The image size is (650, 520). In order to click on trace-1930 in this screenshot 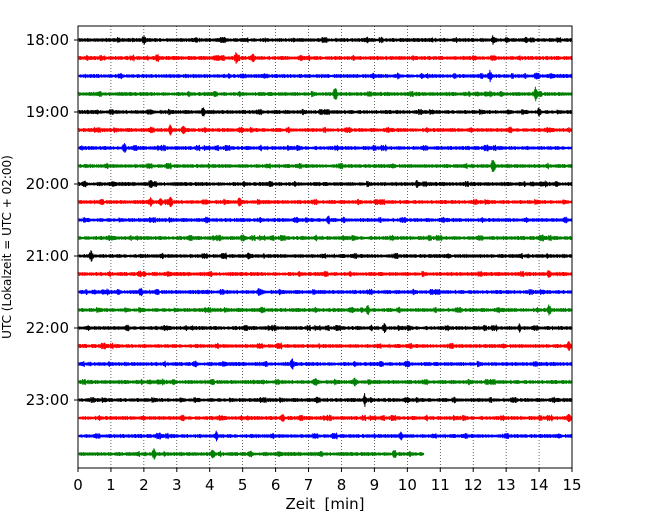, I will do `click(325, 148)`.